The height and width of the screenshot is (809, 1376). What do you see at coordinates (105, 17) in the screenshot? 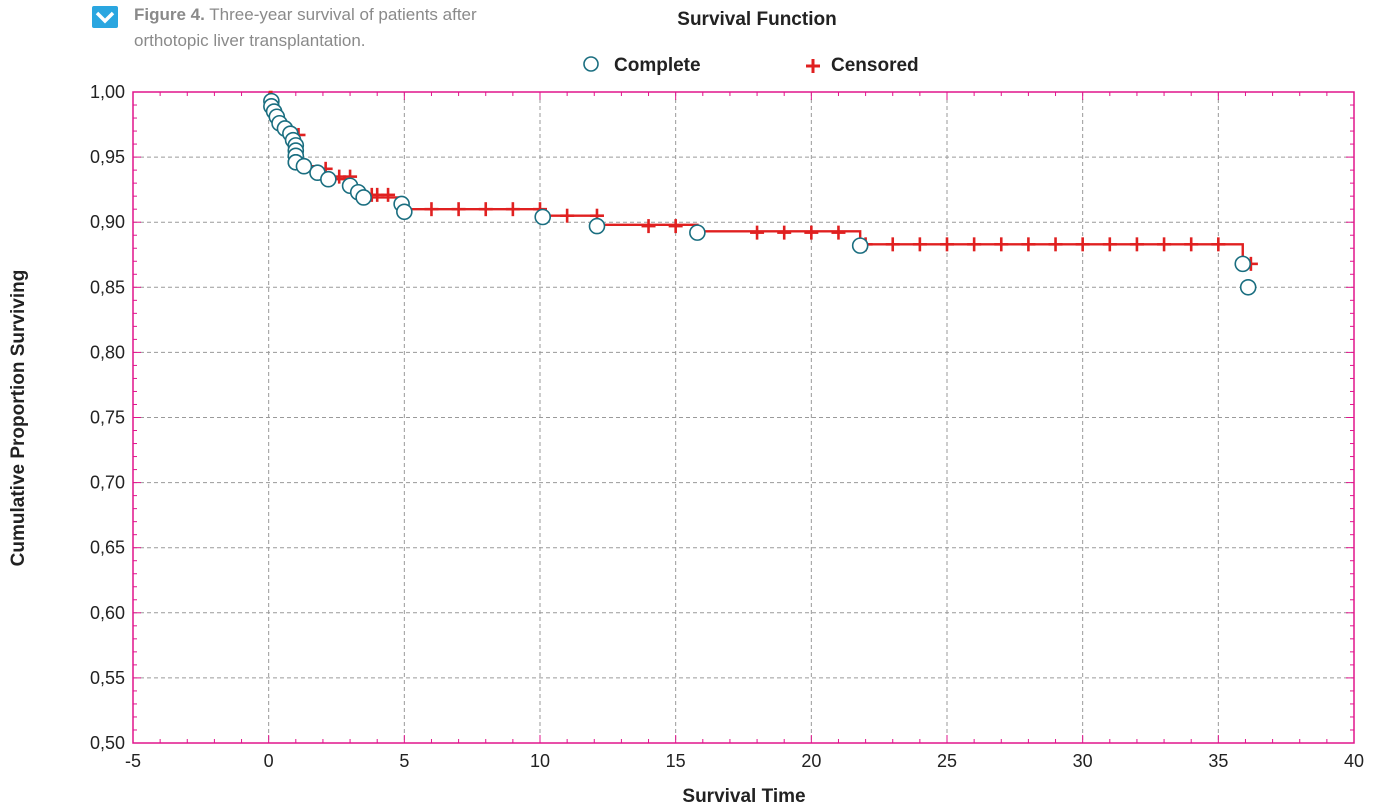
I see `figure-badge-icon` at bounding box center [105, 17].